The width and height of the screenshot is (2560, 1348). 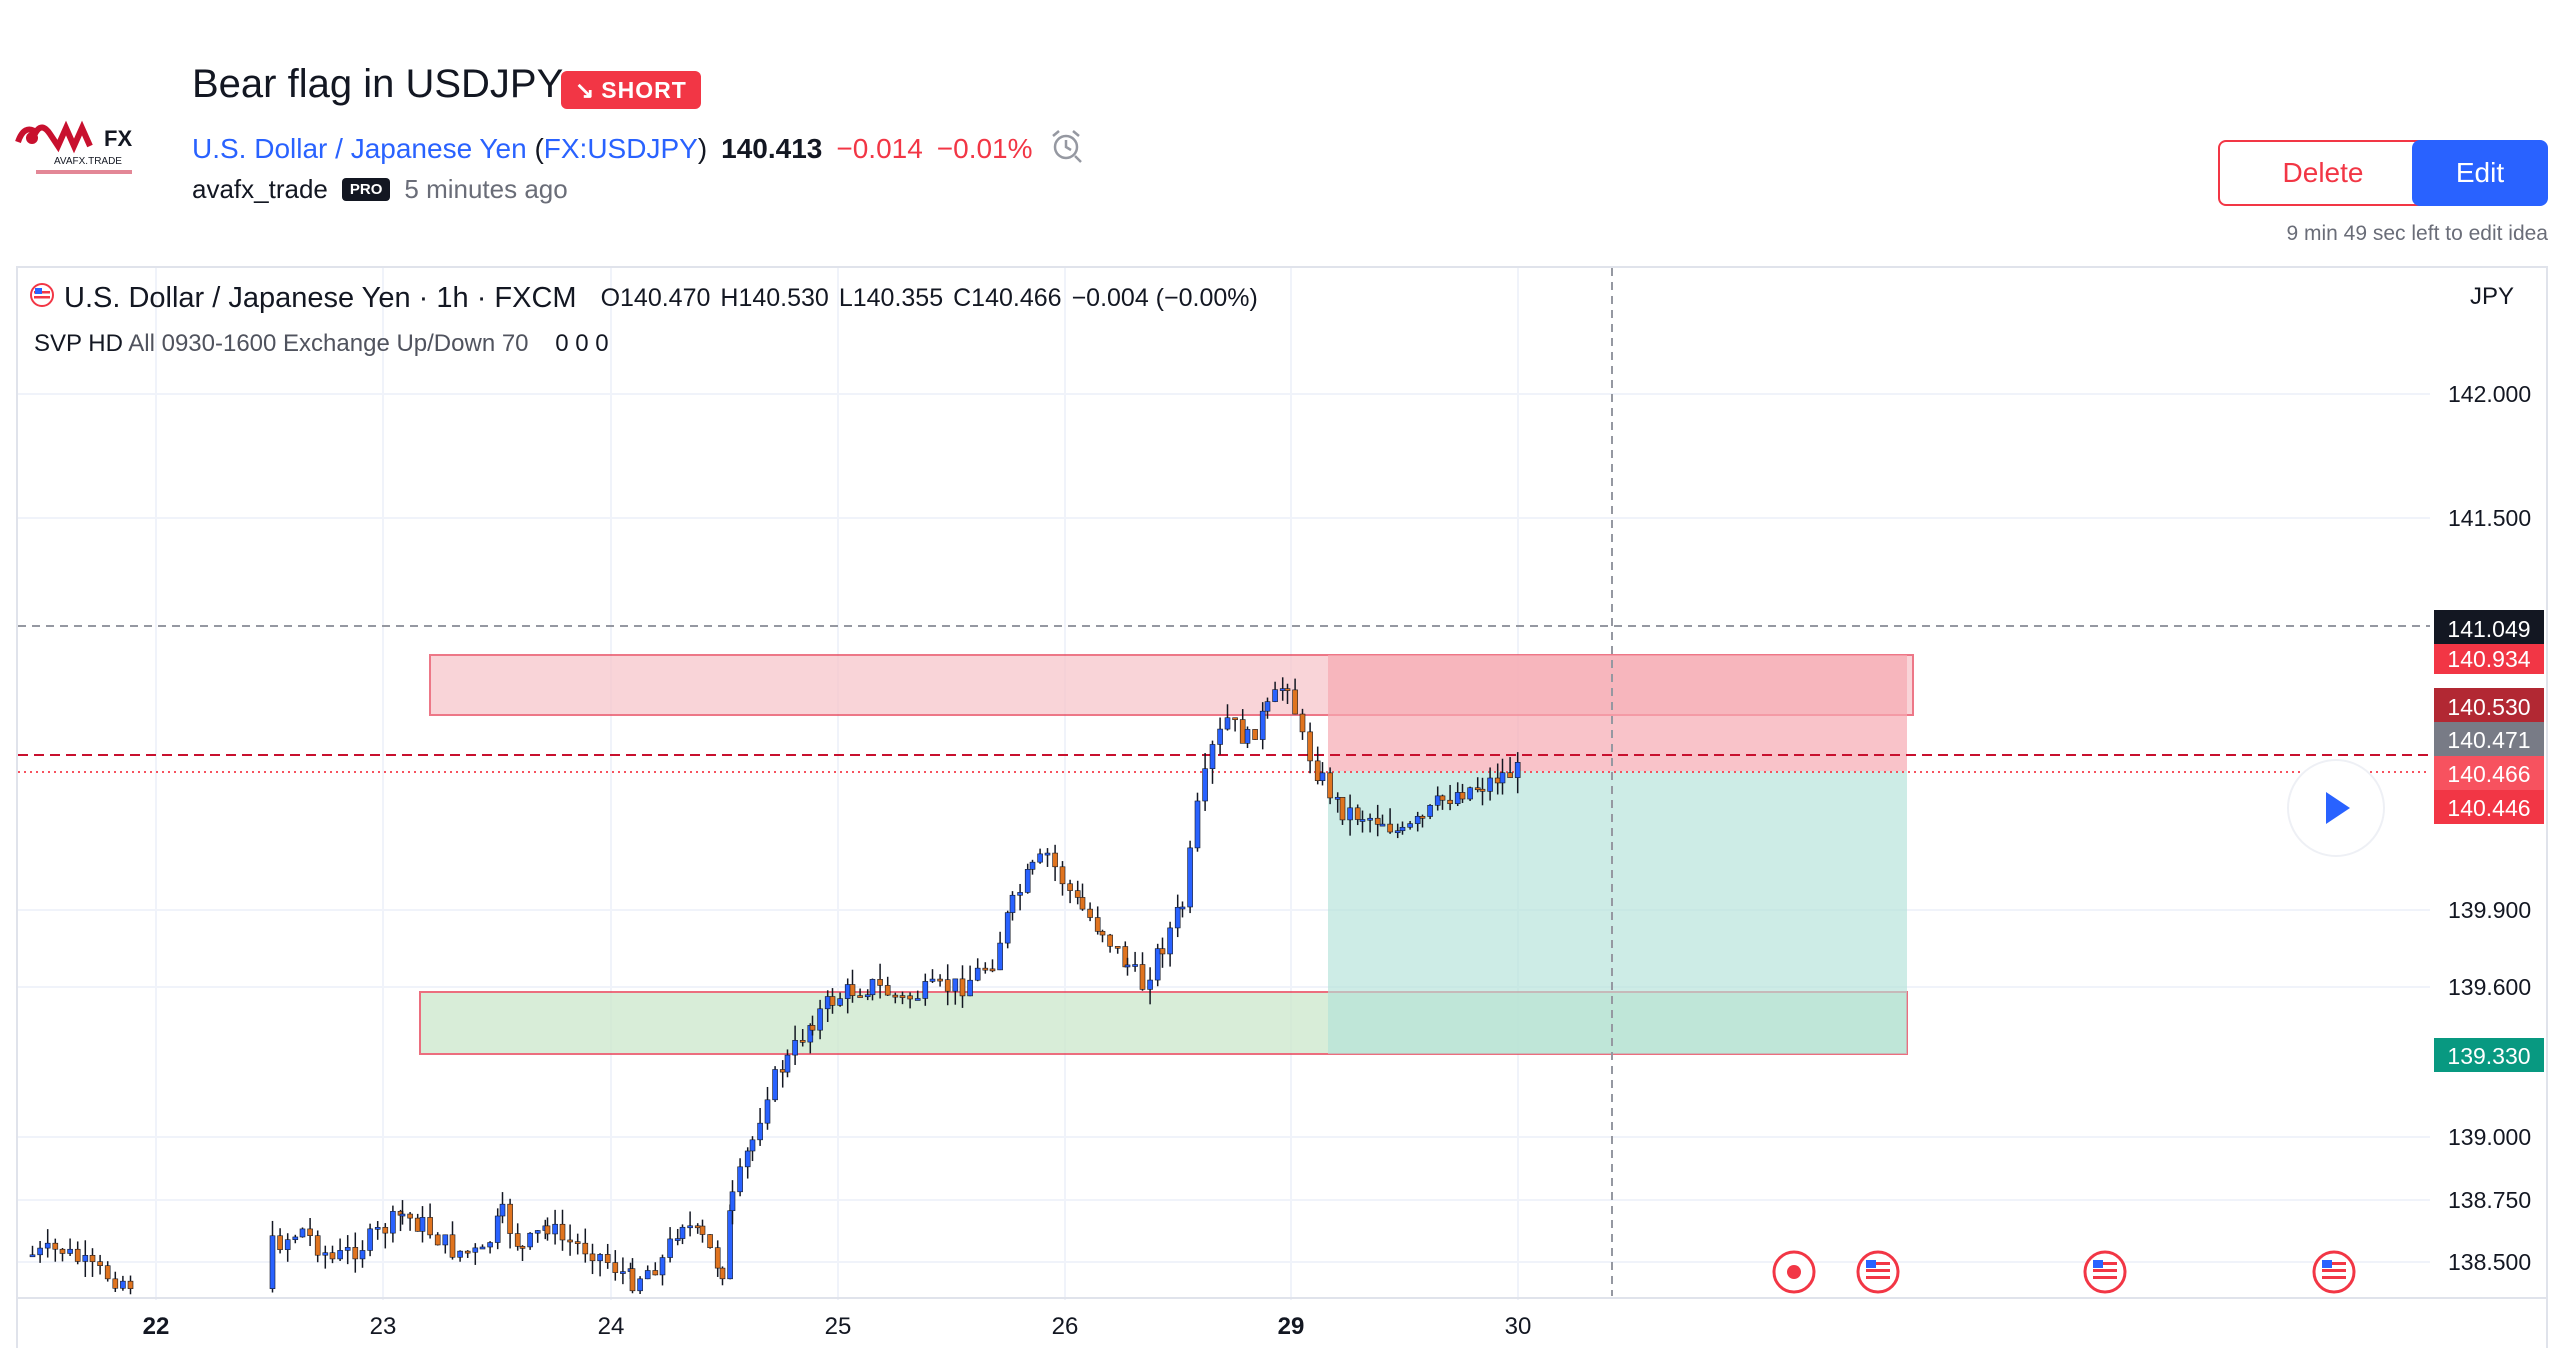 I want to click on author-line: avafx_trade PRO 5 minutes ago, so click(x=380, y=189).